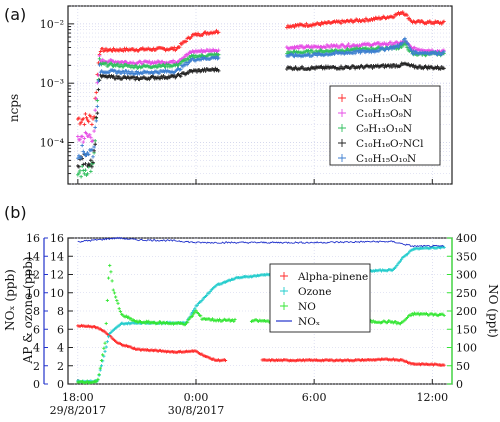  Describe the element at coordinates (60, 329) in the screenshot. I see `ap-ozone-tick-label: 6` at that location.